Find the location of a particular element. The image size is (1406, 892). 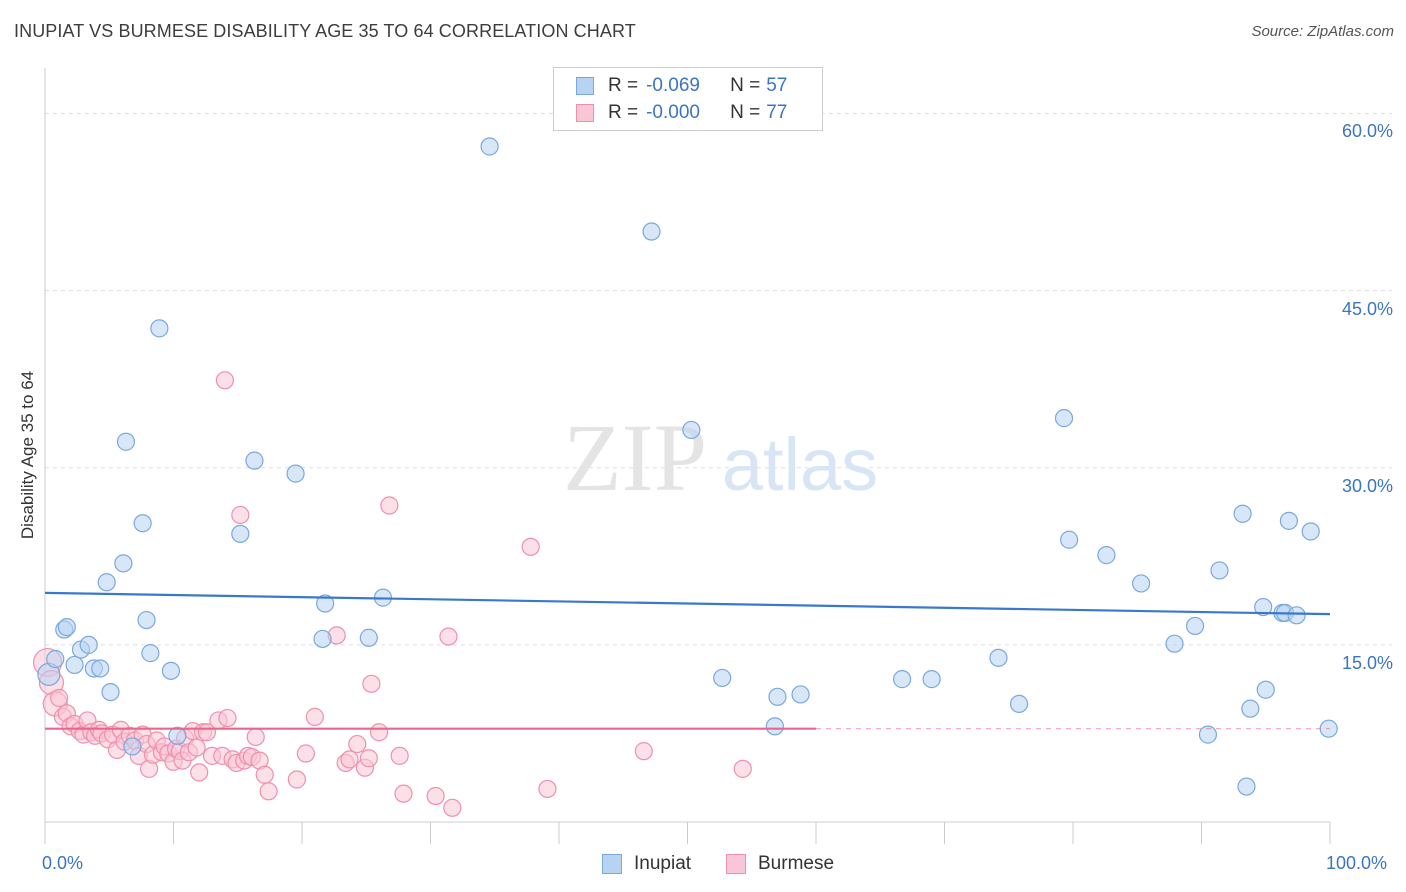

inupiat-legend-label: Inupiat is located at coordinates (663, 863).